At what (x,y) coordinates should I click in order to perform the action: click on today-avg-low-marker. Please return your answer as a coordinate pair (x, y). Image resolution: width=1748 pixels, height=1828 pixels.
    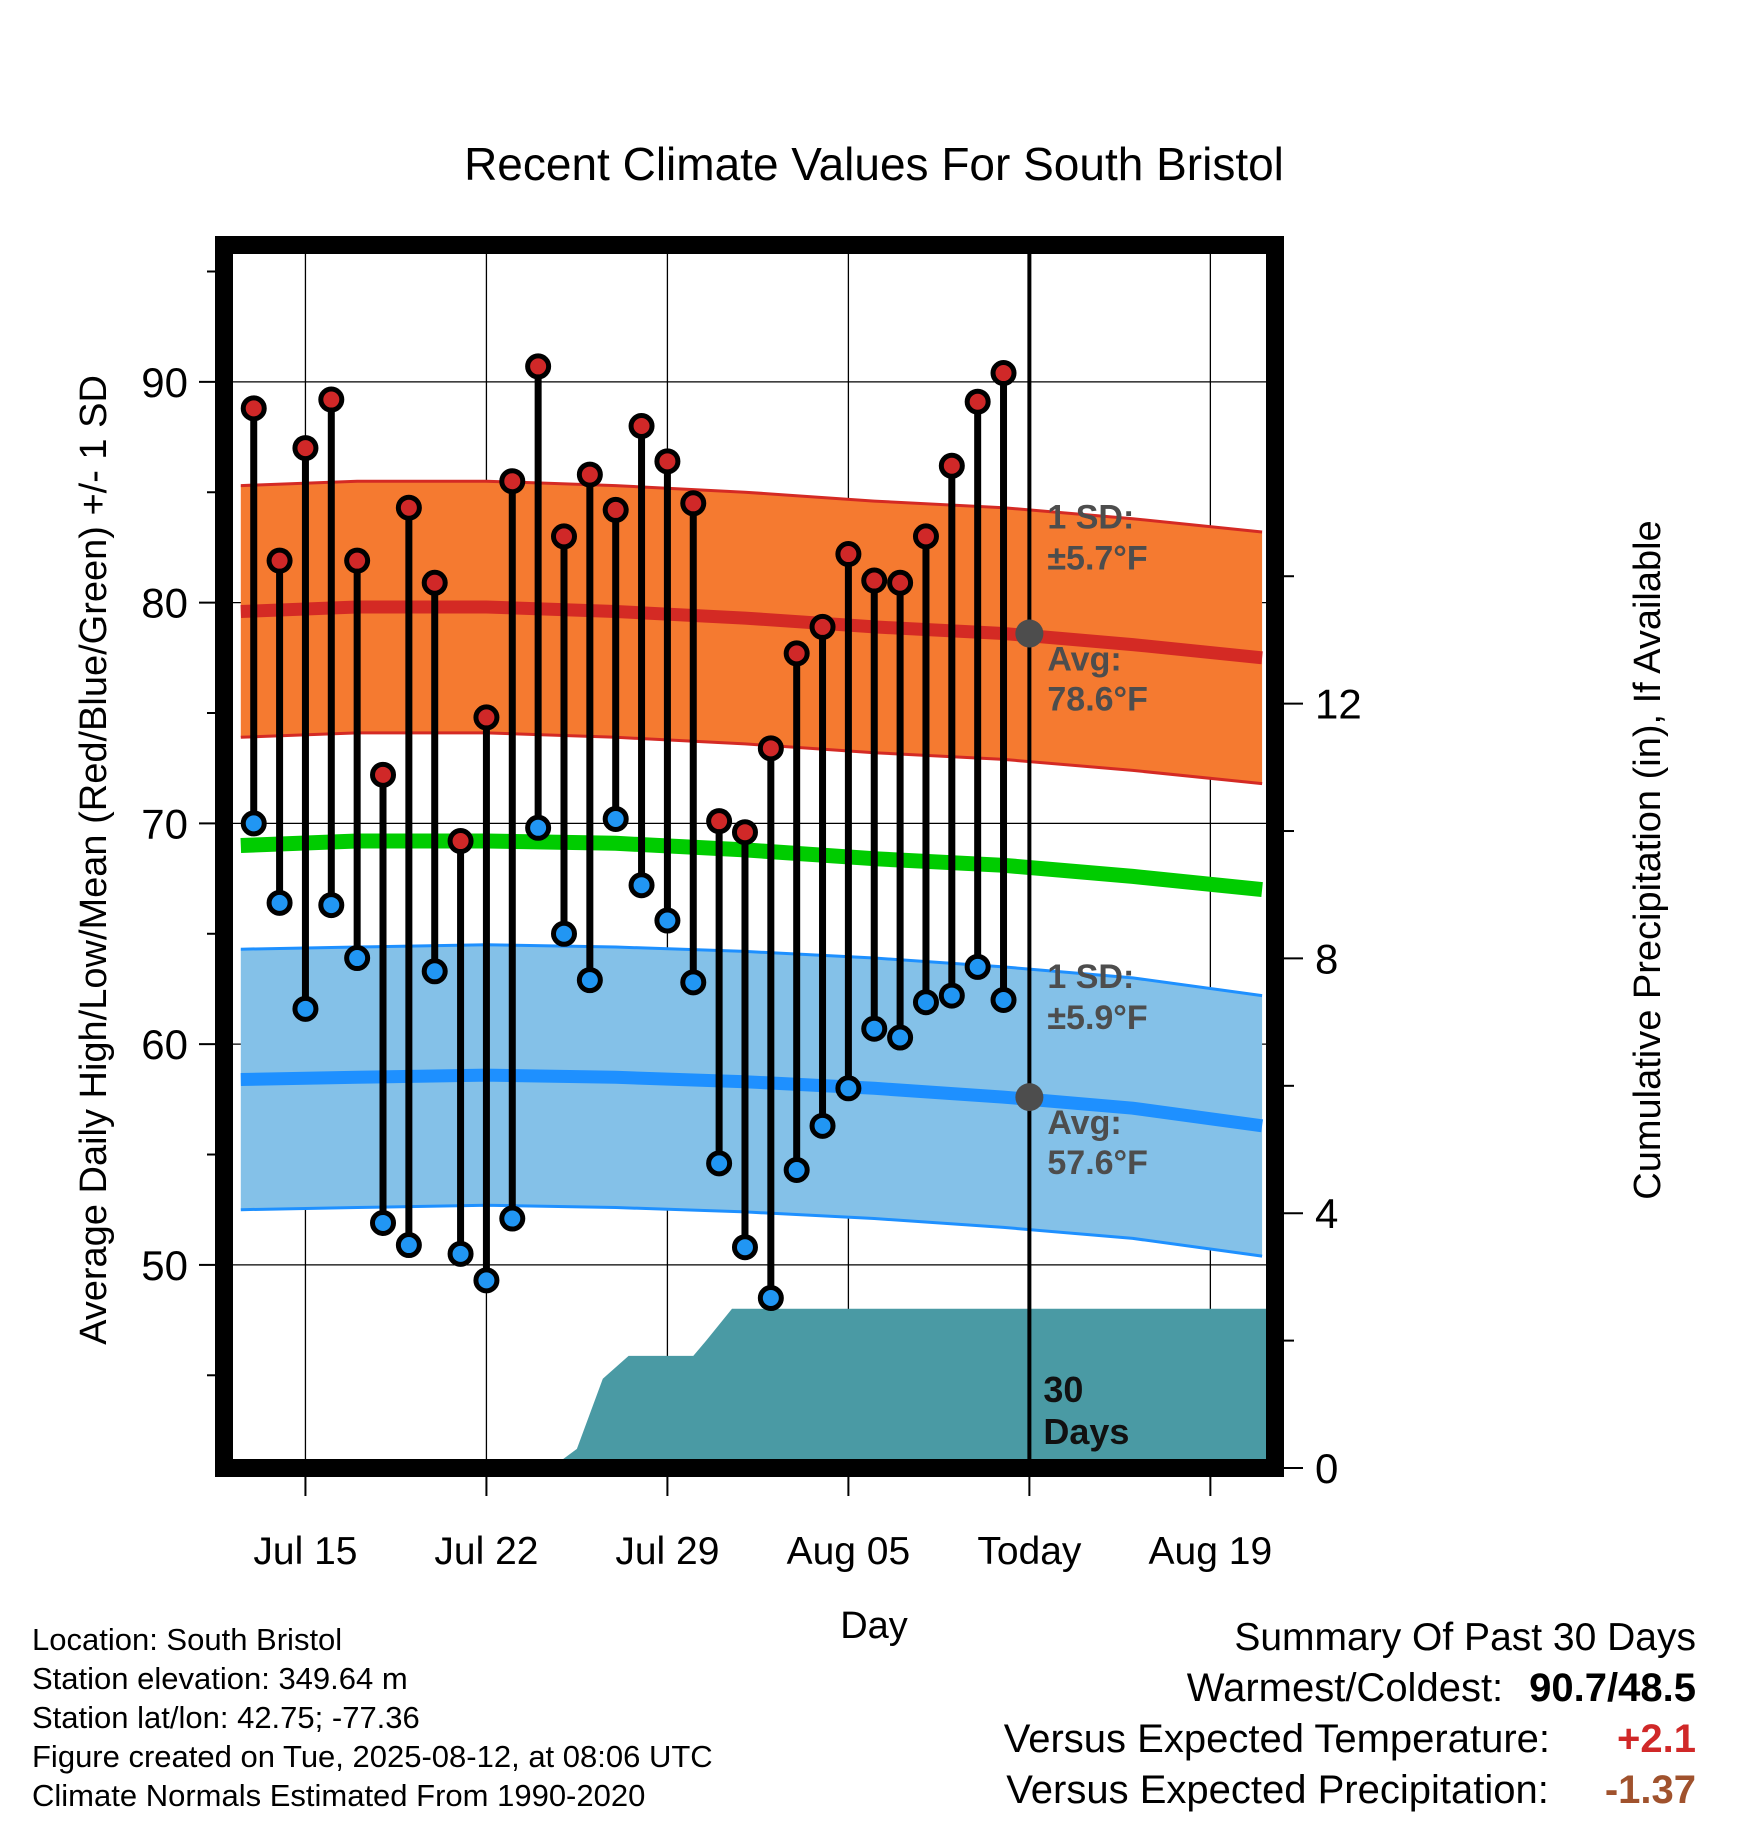
    Looking at the image, I should click on (1029, 1097).